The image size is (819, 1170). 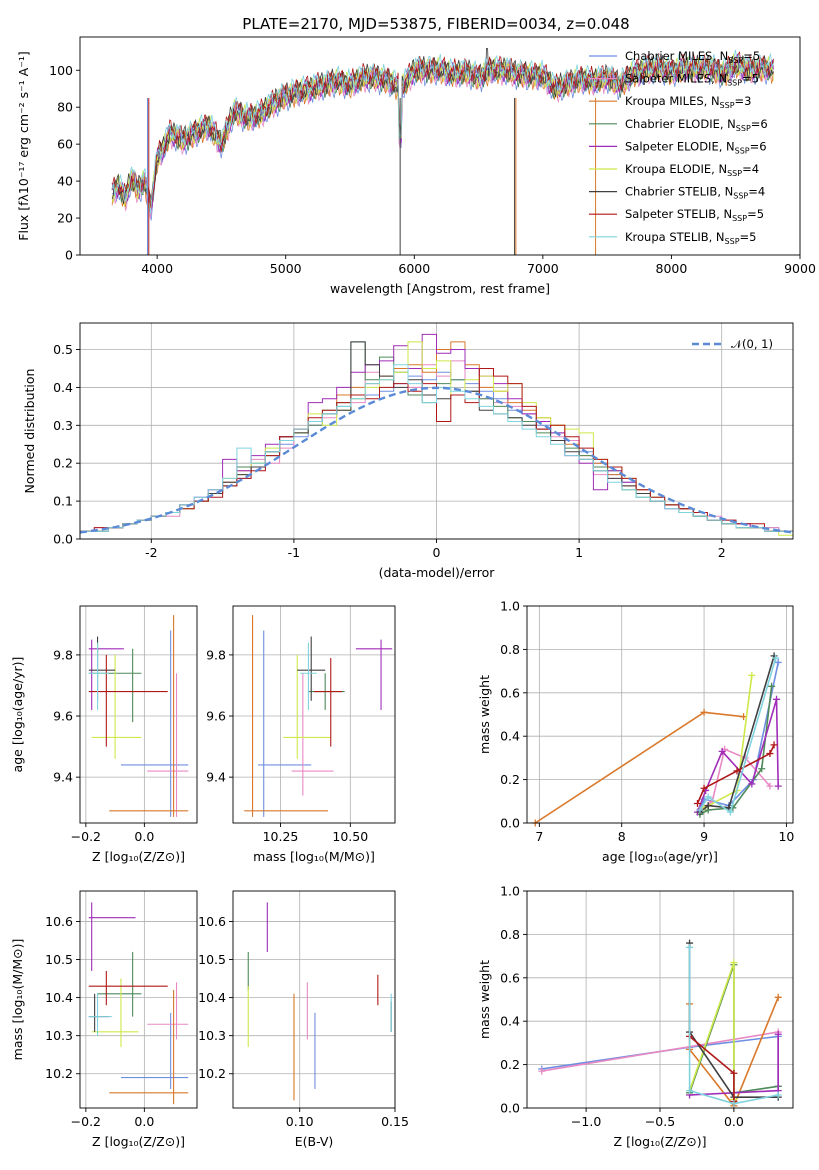 I want to click on y-tick-label: 10.3, so click(x=59, y=1035).